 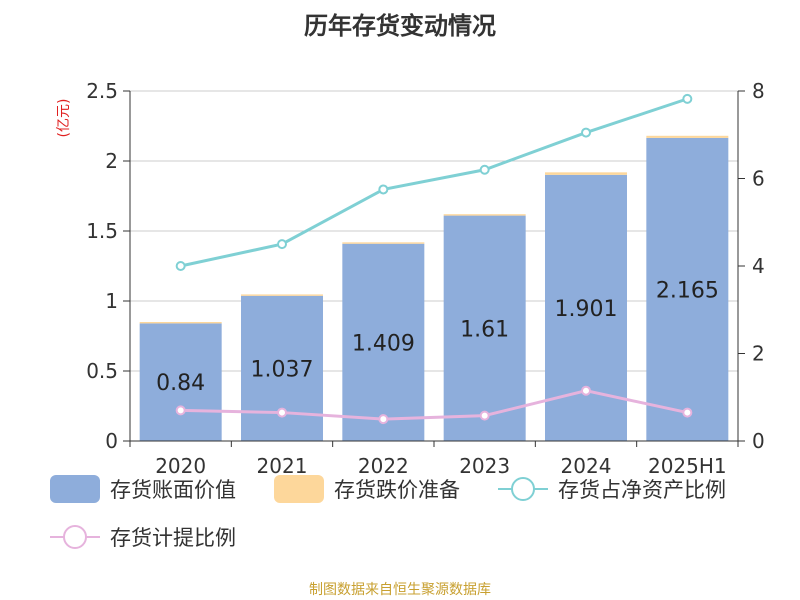 I want to click on bar-data-label: 0.84, so click(x=180, y=383).